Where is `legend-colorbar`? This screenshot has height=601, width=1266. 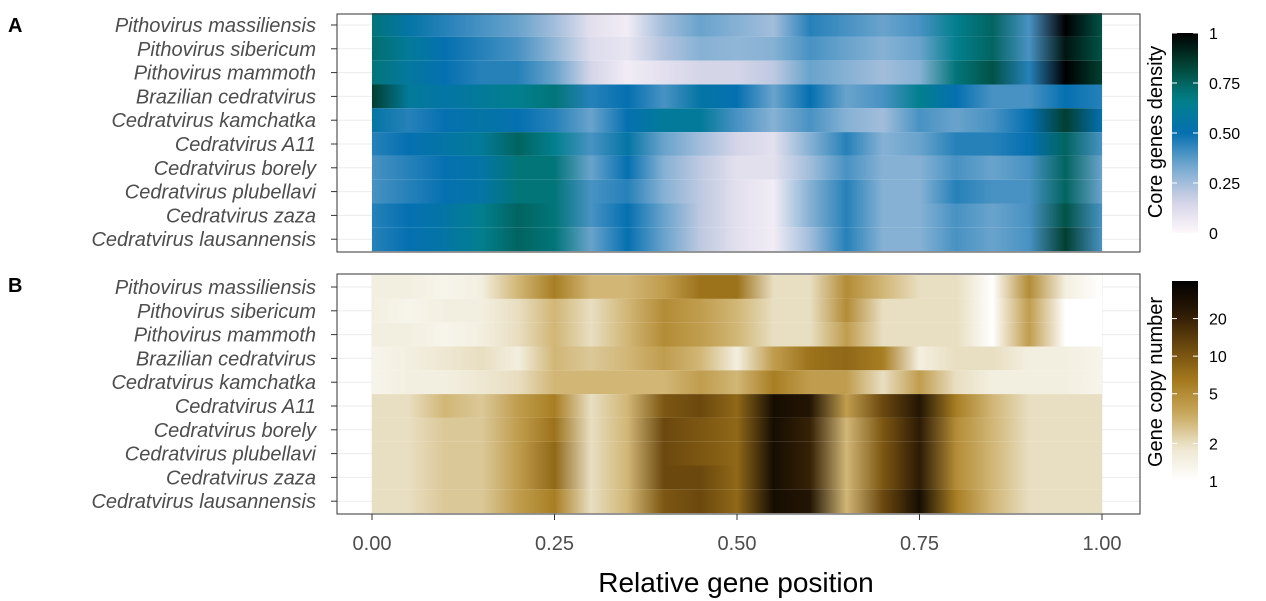
legend-colorbar is located at coordinates (1185, 381).